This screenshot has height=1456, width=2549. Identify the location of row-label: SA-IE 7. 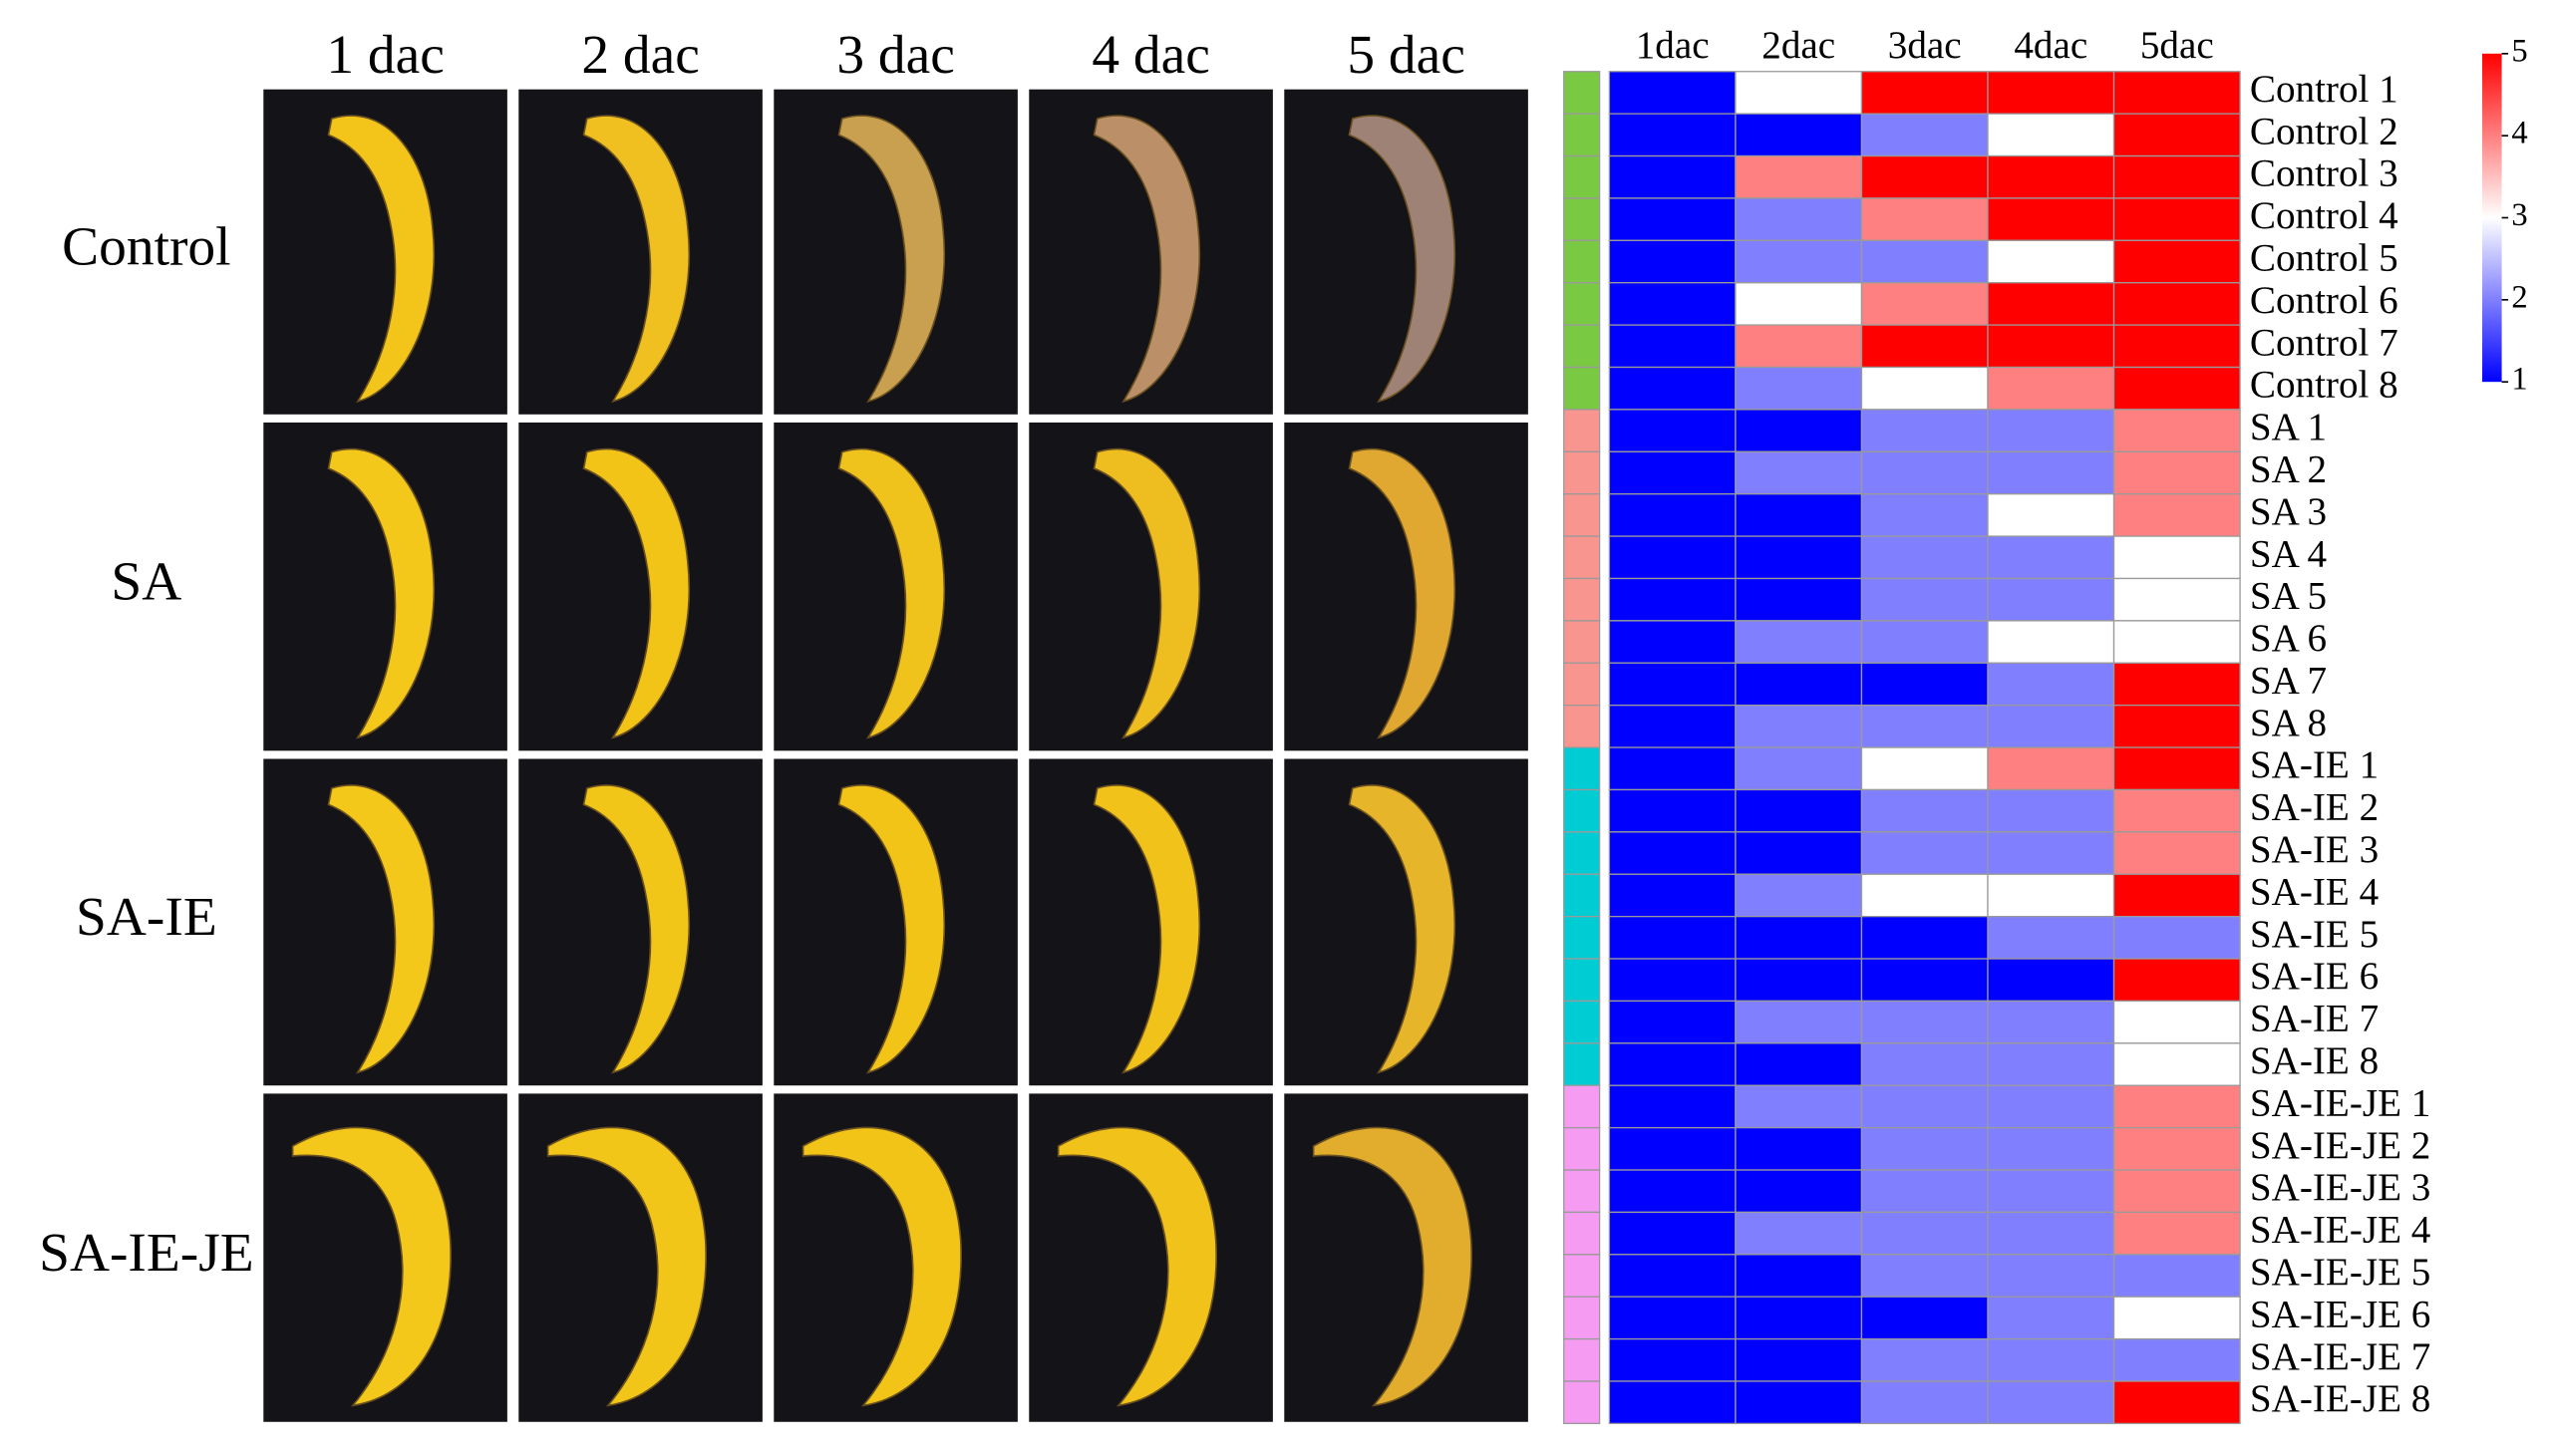
(2314, 1019).